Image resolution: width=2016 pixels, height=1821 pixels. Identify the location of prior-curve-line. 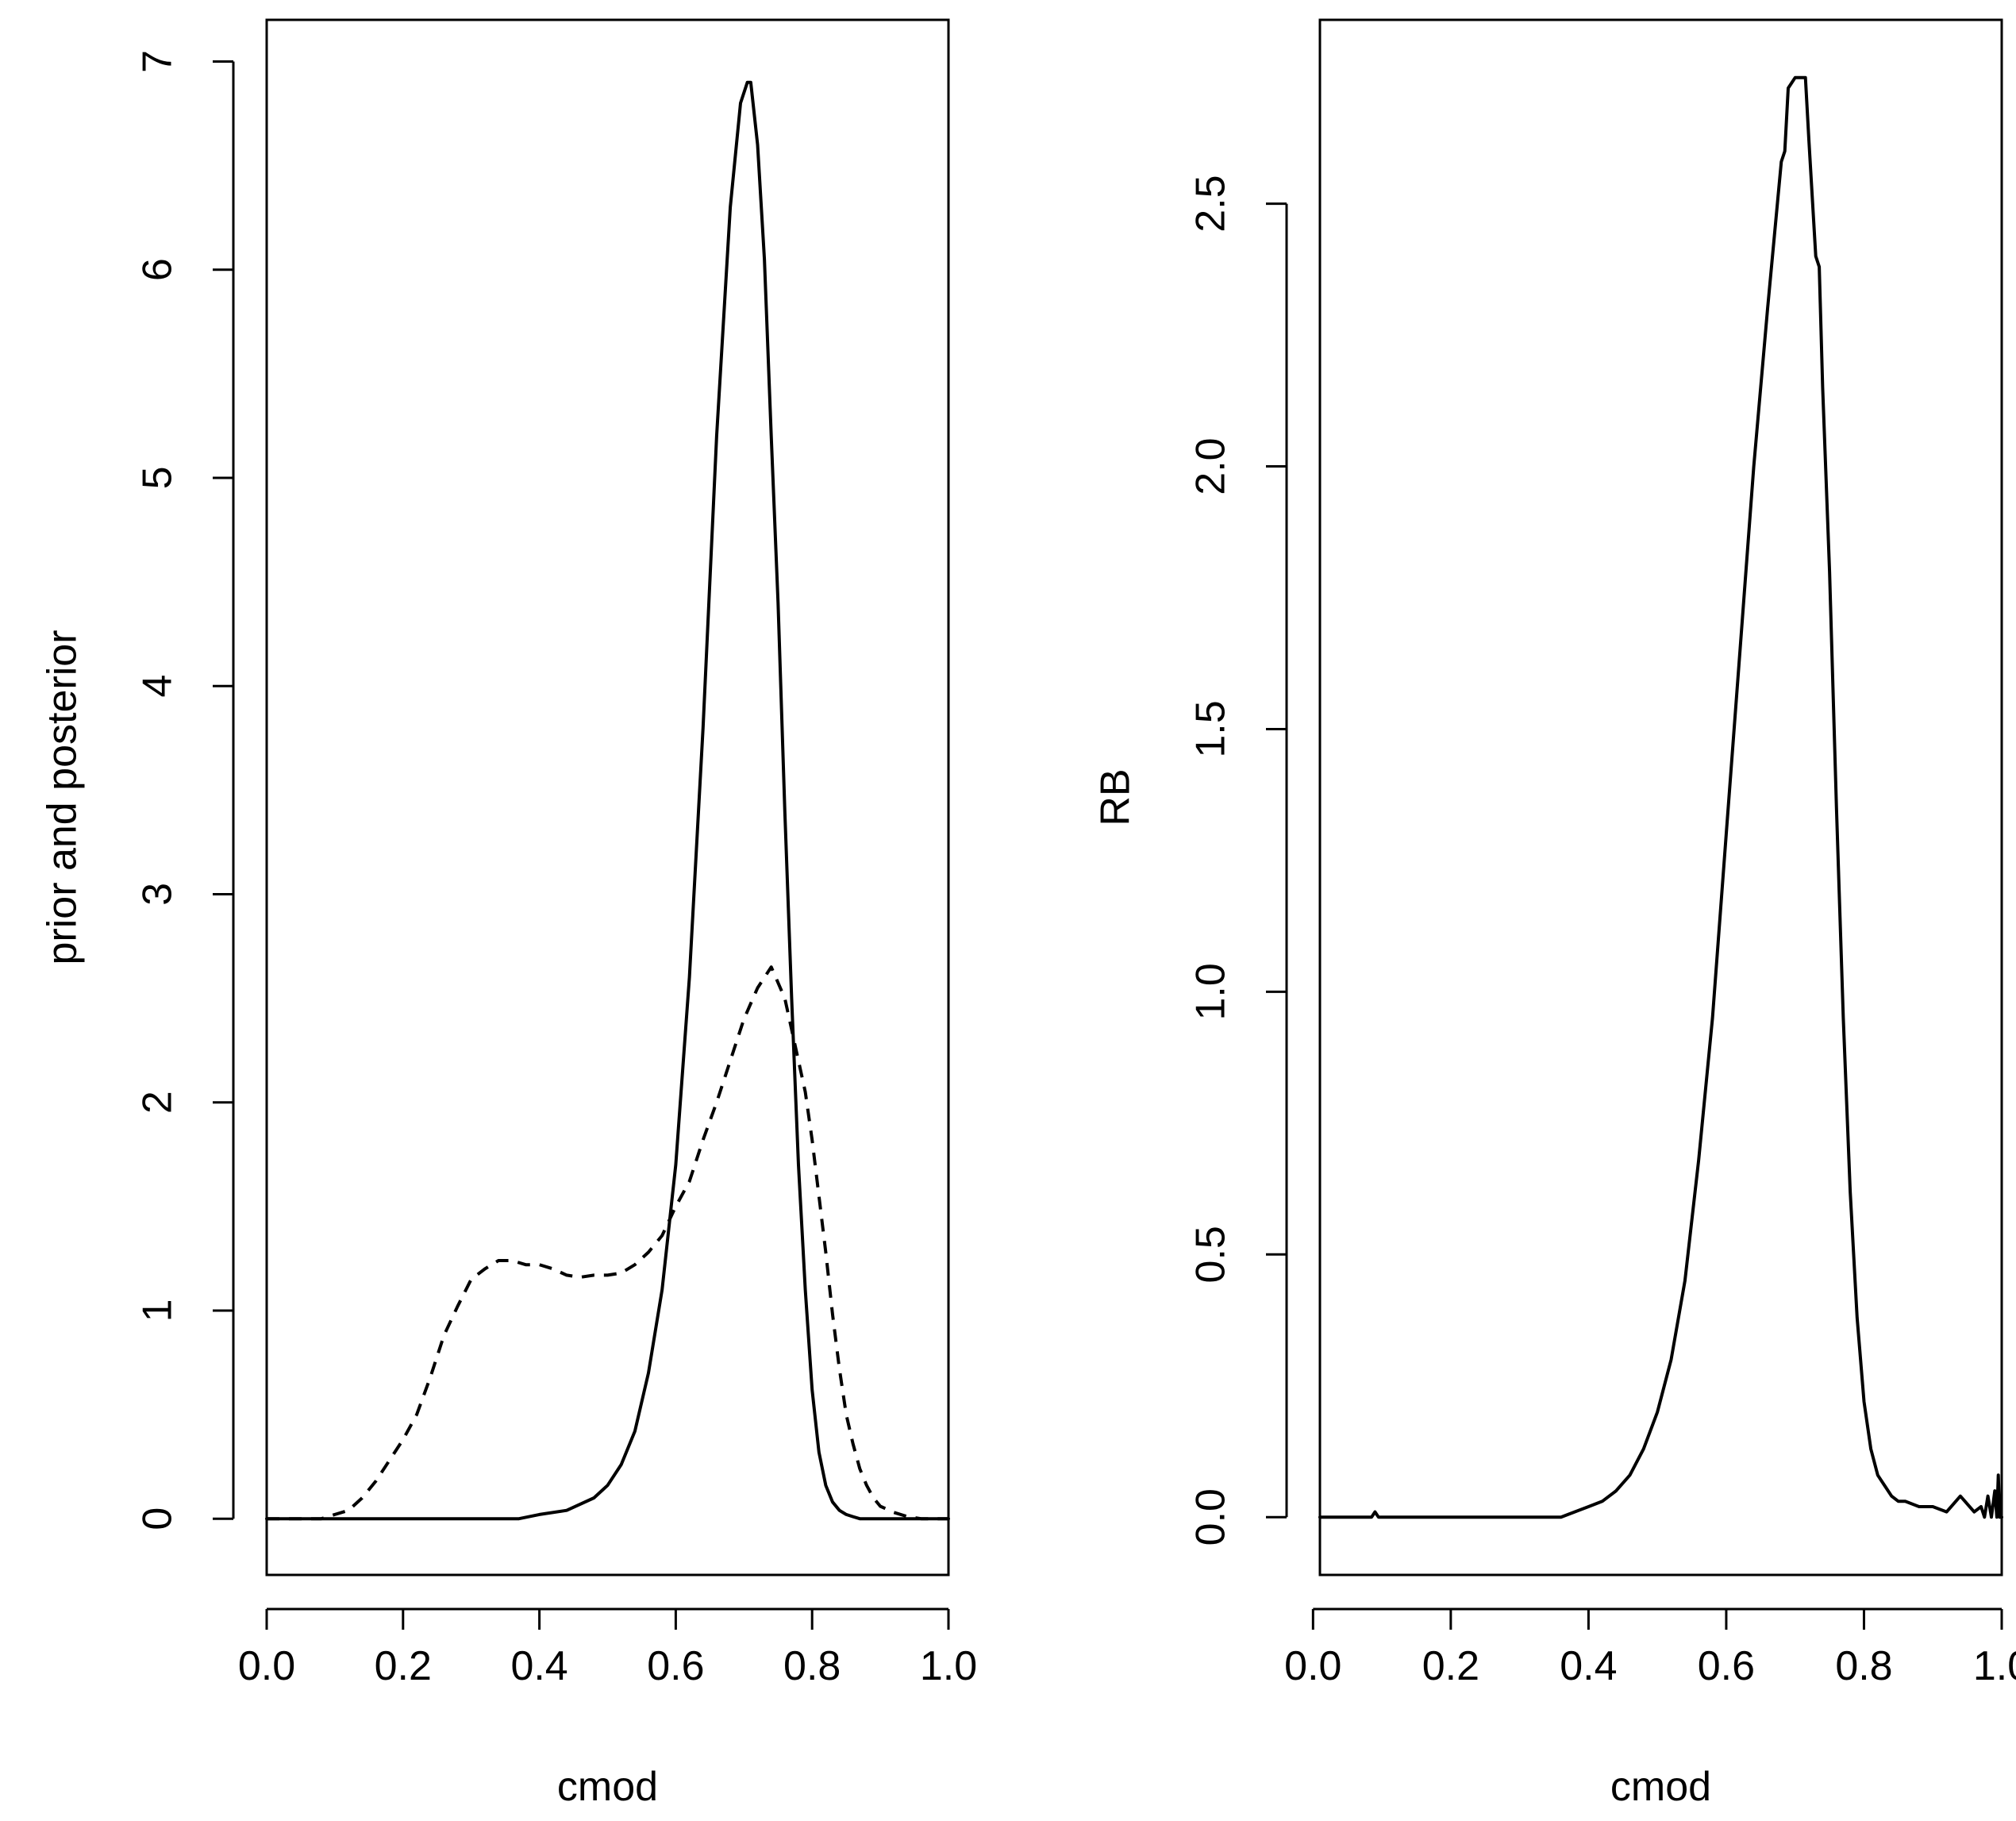
(607, 1243).